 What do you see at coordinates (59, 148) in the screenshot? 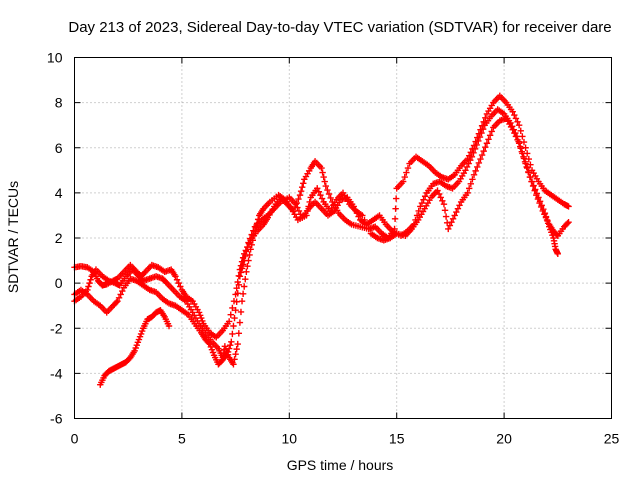
I see `y-tick-label: 6` at bounding box center [59, 148].